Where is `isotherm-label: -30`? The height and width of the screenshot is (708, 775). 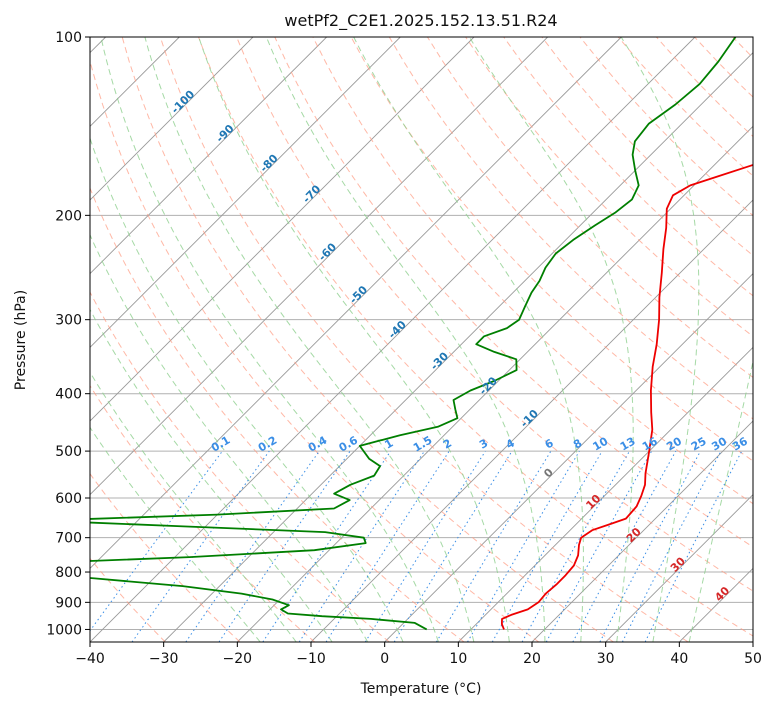 isotherm-label: -30 is located at coordinates (439, 360).